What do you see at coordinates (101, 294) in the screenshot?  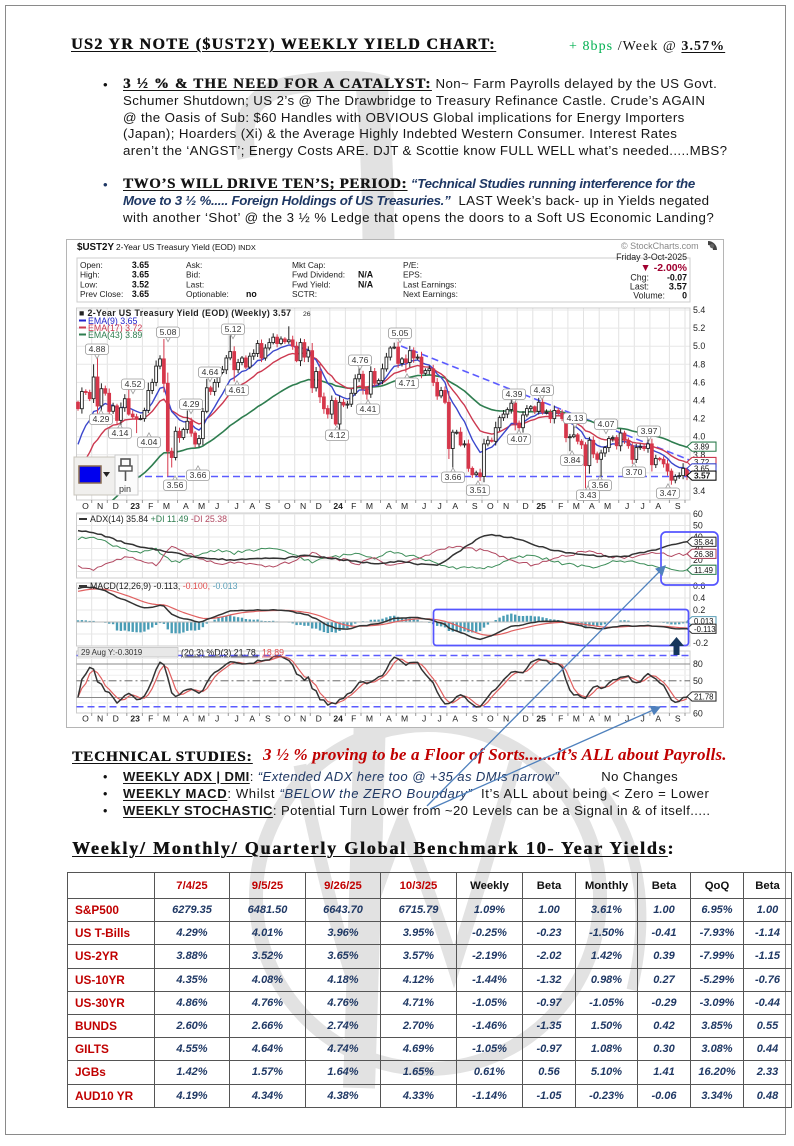 I see `svg-text: Prev Close:` at bounding box center [101, 294].